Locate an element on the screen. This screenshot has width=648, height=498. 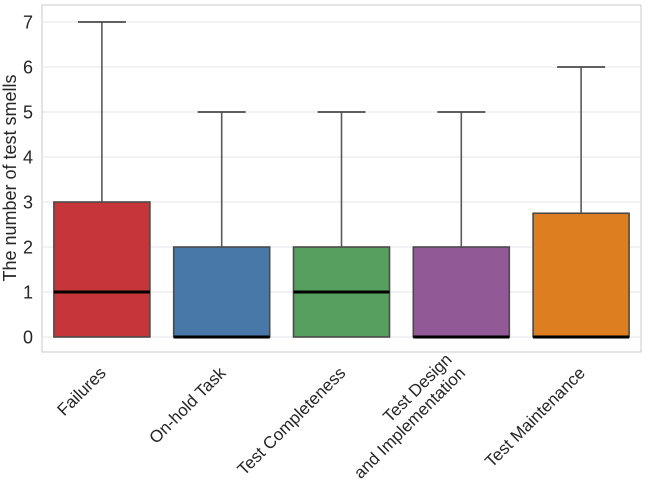
y-tick-label: 2 is located at coordinates (28, 248).